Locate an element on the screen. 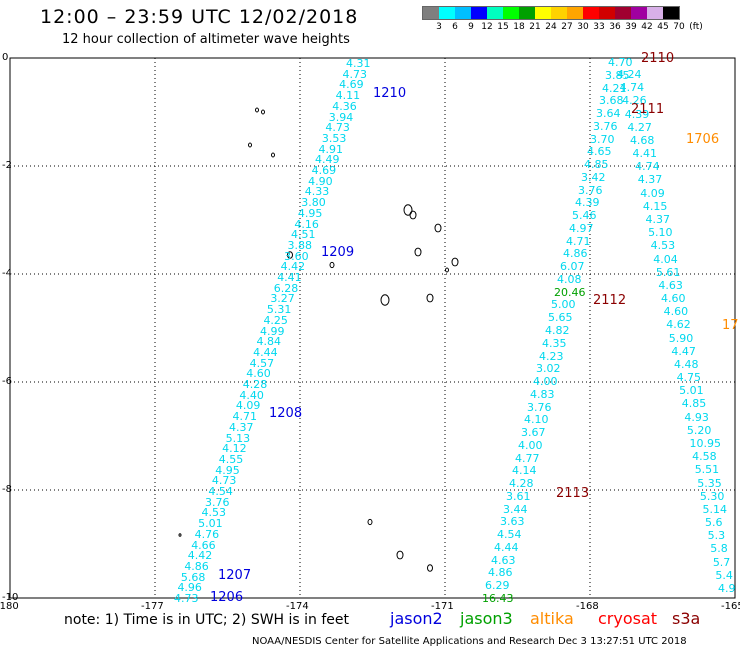  pass-time-label: 1210 is located at coordinates (390, 93).